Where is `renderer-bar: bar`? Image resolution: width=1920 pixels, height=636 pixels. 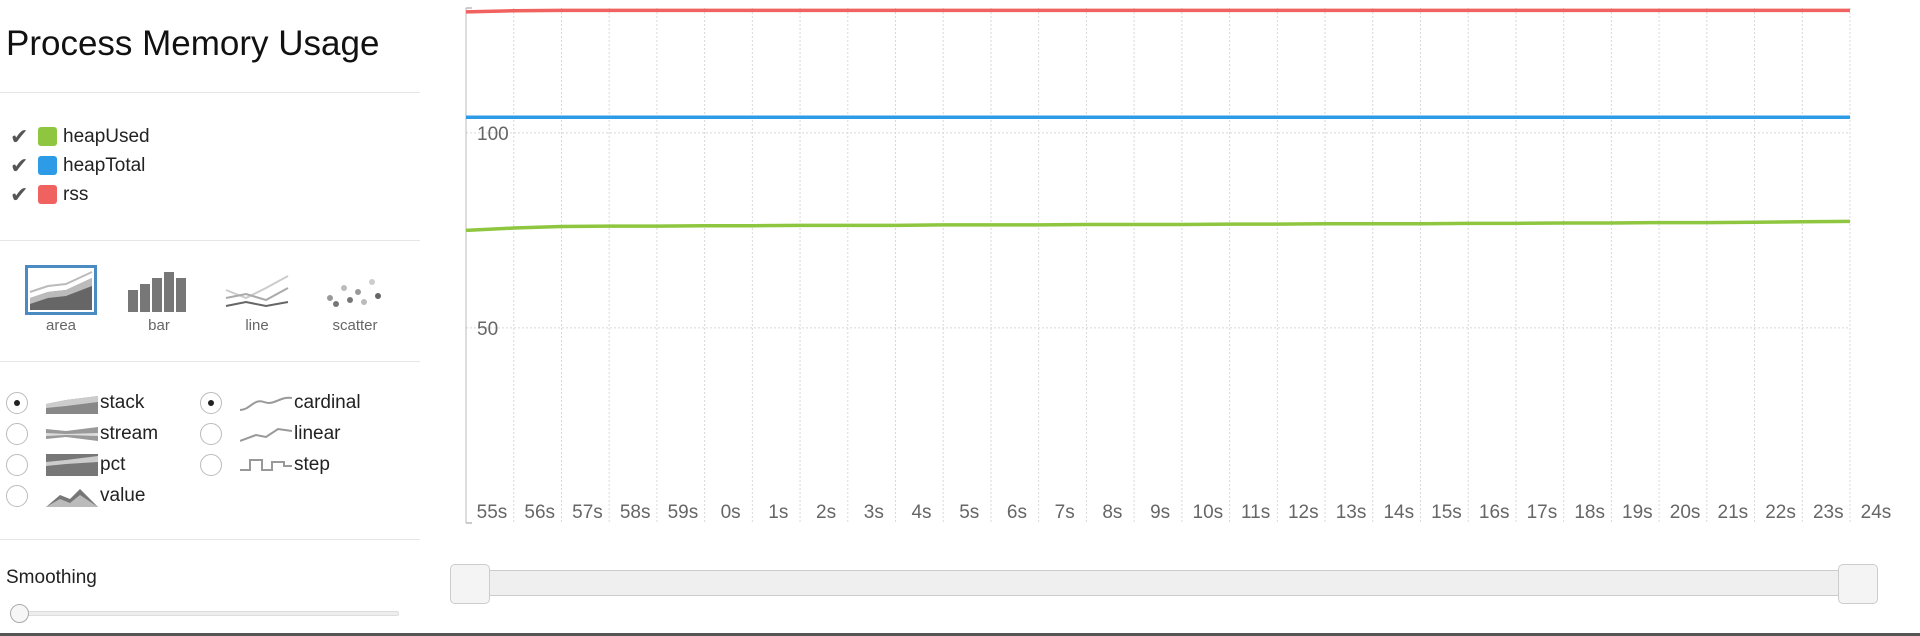 renderer-bar: bar is located at coordinates (159, 299).